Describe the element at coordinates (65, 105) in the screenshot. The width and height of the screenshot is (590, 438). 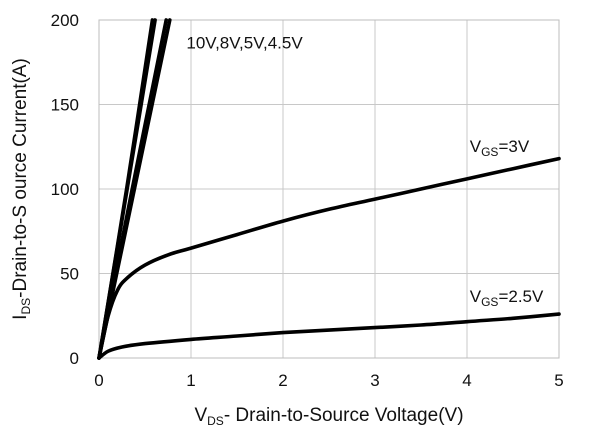
I see `y-tick-label-3: 150` at that location.